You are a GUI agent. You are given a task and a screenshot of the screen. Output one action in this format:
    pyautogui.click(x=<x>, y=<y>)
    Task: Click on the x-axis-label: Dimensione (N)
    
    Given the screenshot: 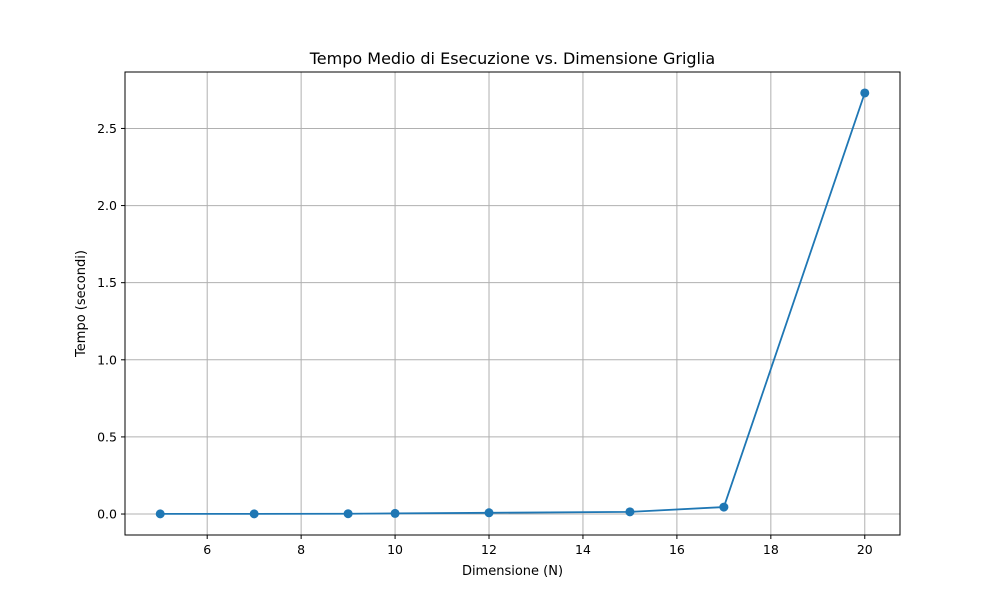 What is the action you would take?
    pyautogui.click(x=512, y=571)
    